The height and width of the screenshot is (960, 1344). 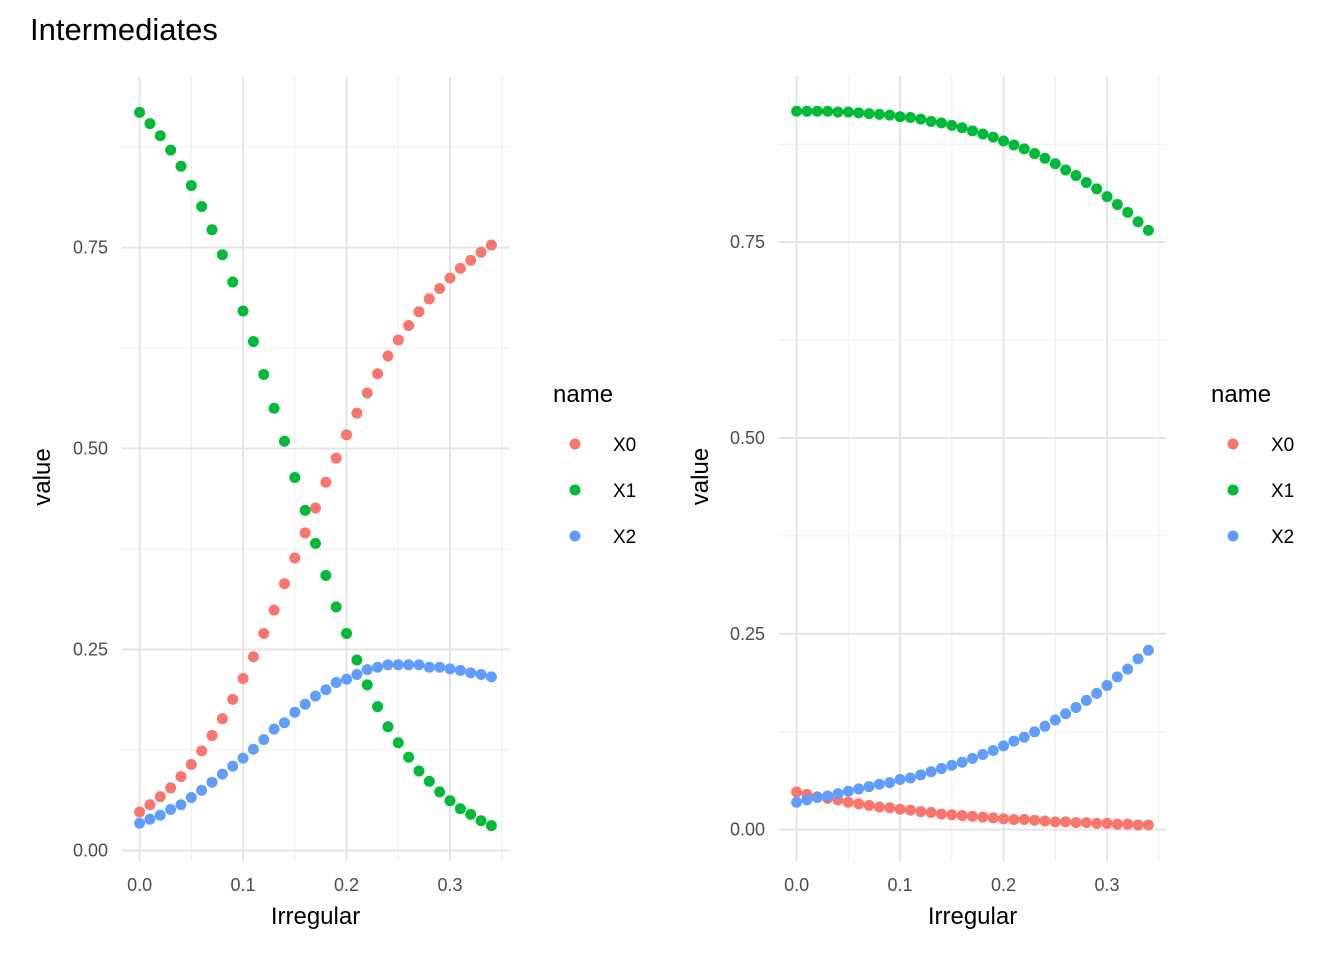 What do you see at coordinates (1282, 445) in the screenshot?
I see `legend-label: X0` at bounding box center [1282, 445].